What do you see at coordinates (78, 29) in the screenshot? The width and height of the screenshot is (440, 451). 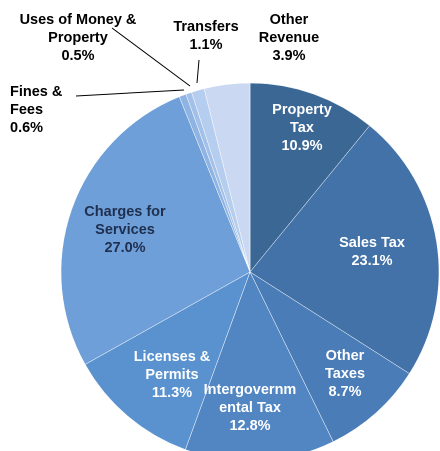 I see `category-name: Uses of Money & Property` at bounding box center [78, 29].